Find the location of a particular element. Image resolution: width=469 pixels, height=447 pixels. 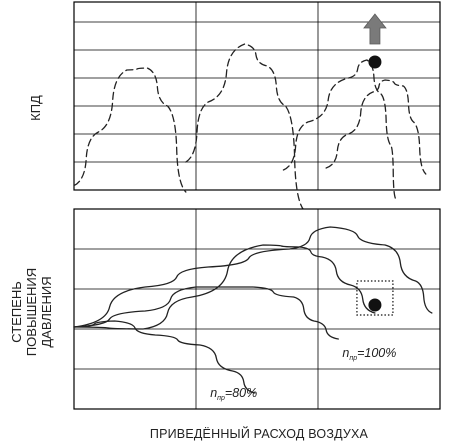

operating-region-box is located at coordinates (375, 298).